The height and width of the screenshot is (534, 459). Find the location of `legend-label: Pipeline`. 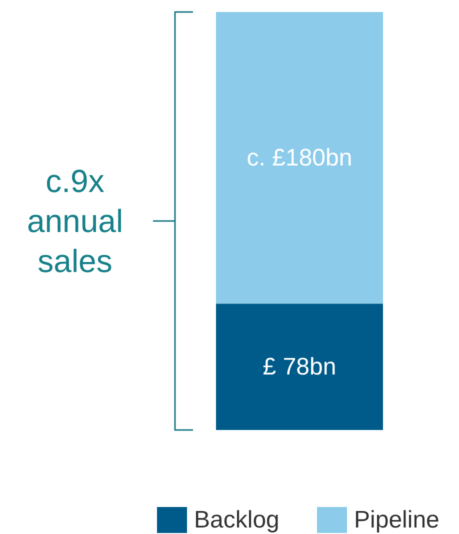

legend-label: Pipeline is located at coordinates (397, 520).